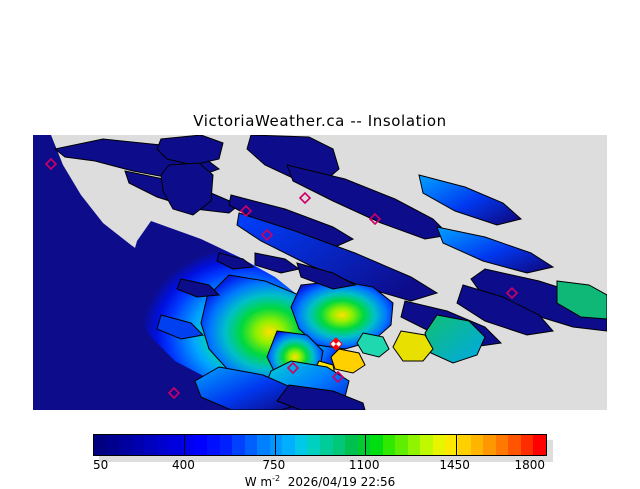 Image resolution: width=640 pixels, height=489 pixels. Describe the element at coordinates (512, 293) in the screenshot. I see `station-east-island` at that location.